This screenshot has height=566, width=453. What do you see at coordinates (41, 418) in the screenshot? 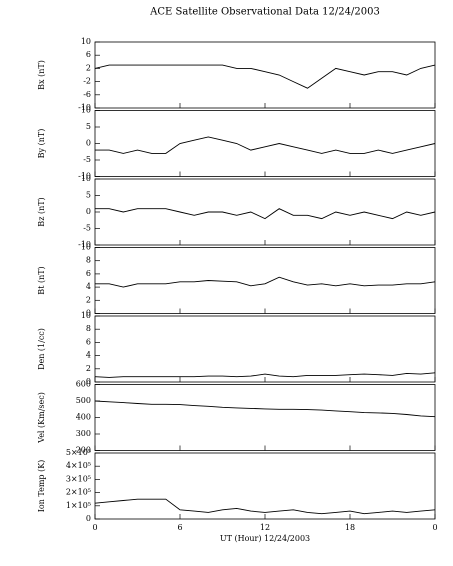
I see `y-axis-label: Vel (Km/sec)` at bounding box center [41, 418].